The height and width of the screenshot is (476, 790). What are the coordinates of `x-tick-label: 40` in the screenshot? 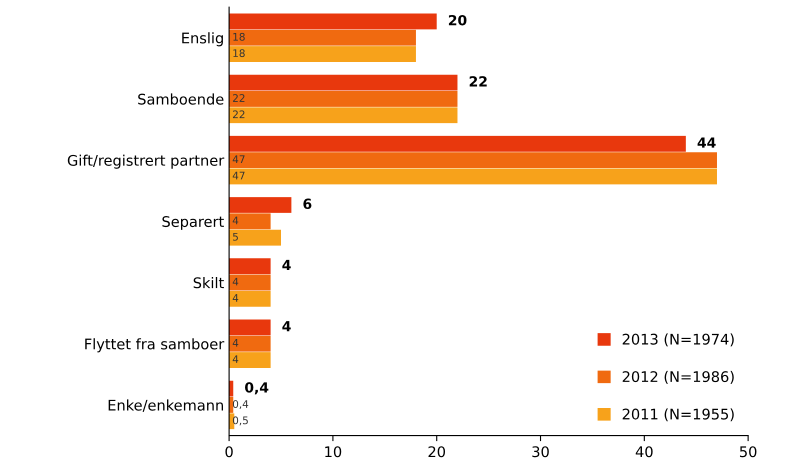 It's located at (644, 452).